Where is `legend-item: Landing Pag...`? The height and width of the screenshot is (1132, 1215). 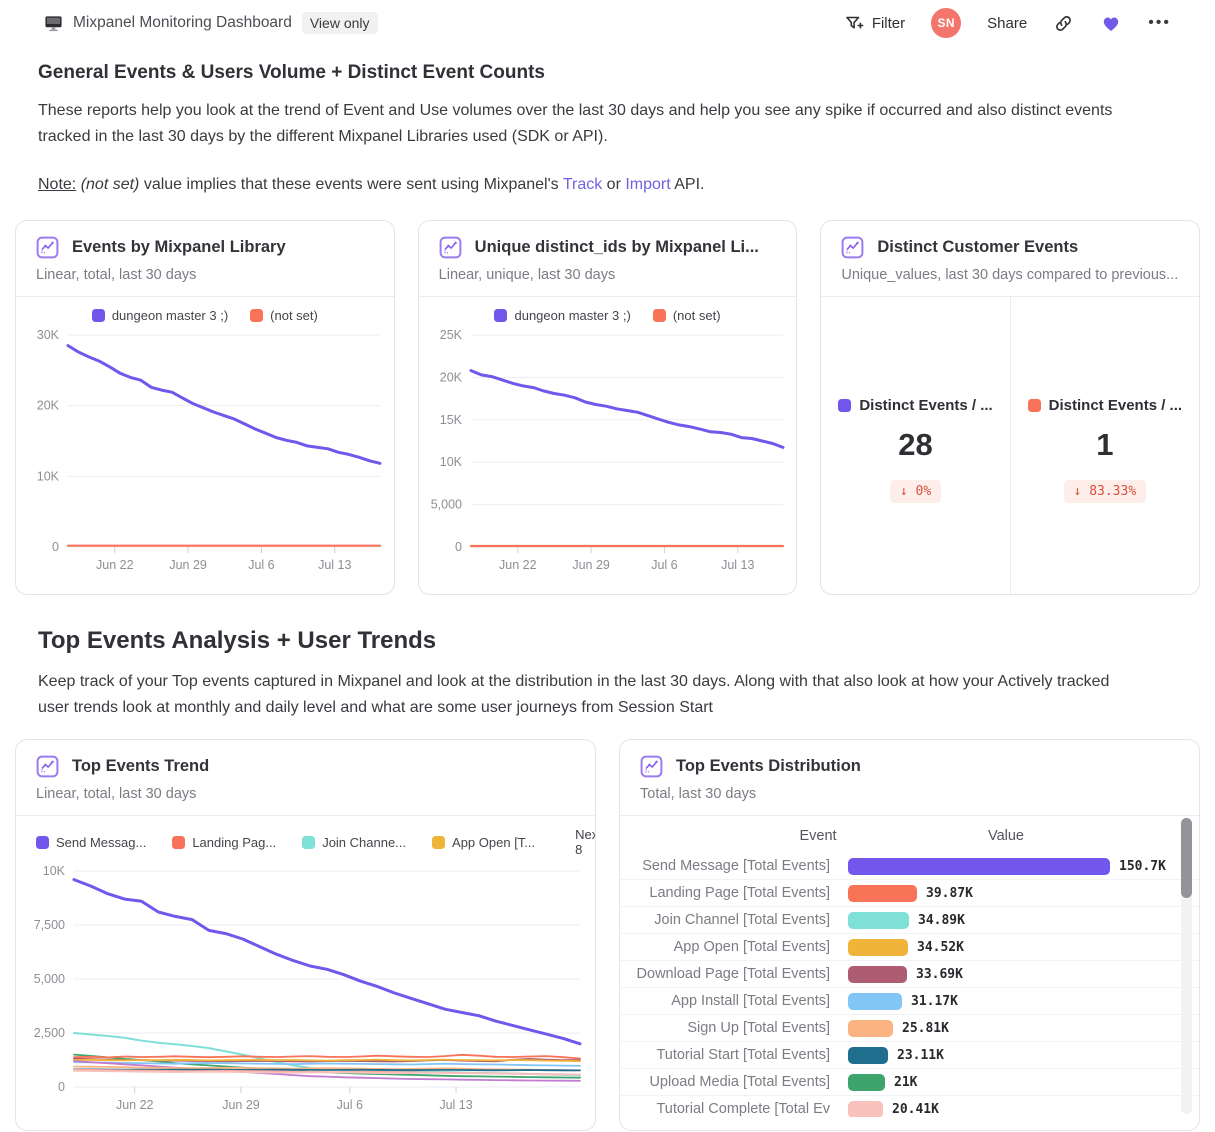
legend-item: Landing Pag... is located at coordinates (224, 842).